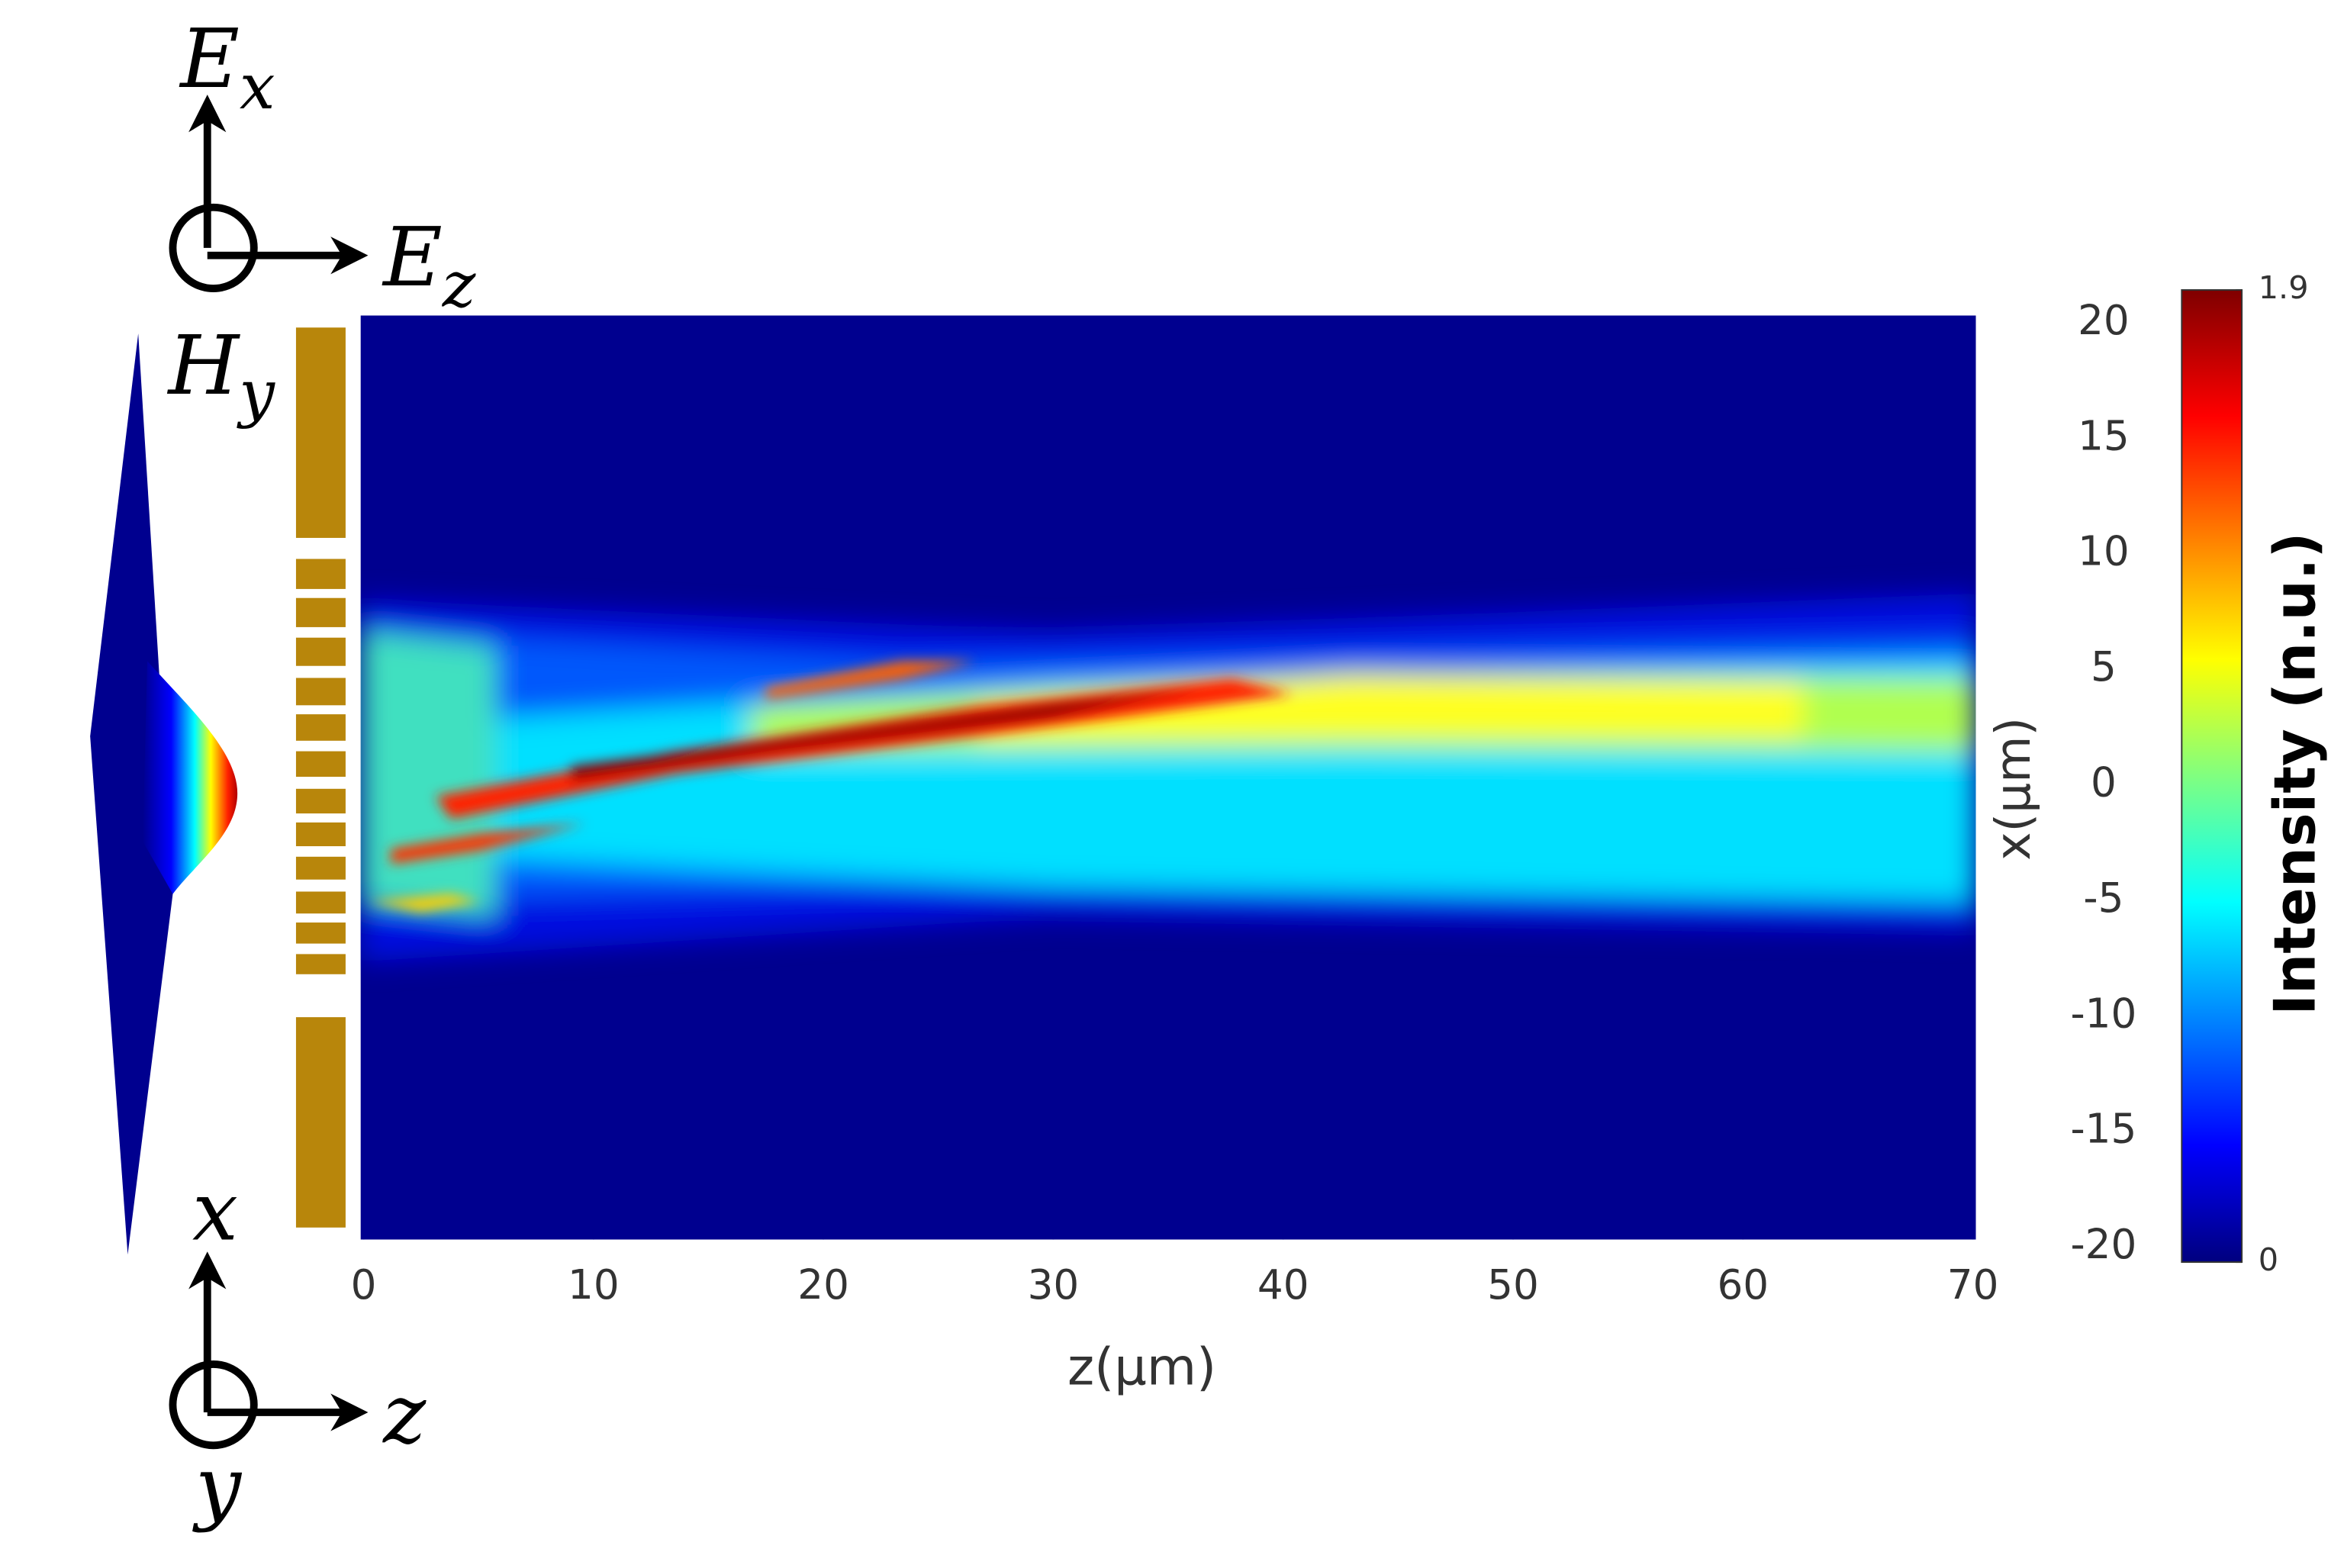 Image resolution: width=2344 pixels, height=1568 pixels. What do you see at coordinates (2104, 320) in the screenshot?
I see `y-tick-label: 20` at bounding box center [2104, 320].